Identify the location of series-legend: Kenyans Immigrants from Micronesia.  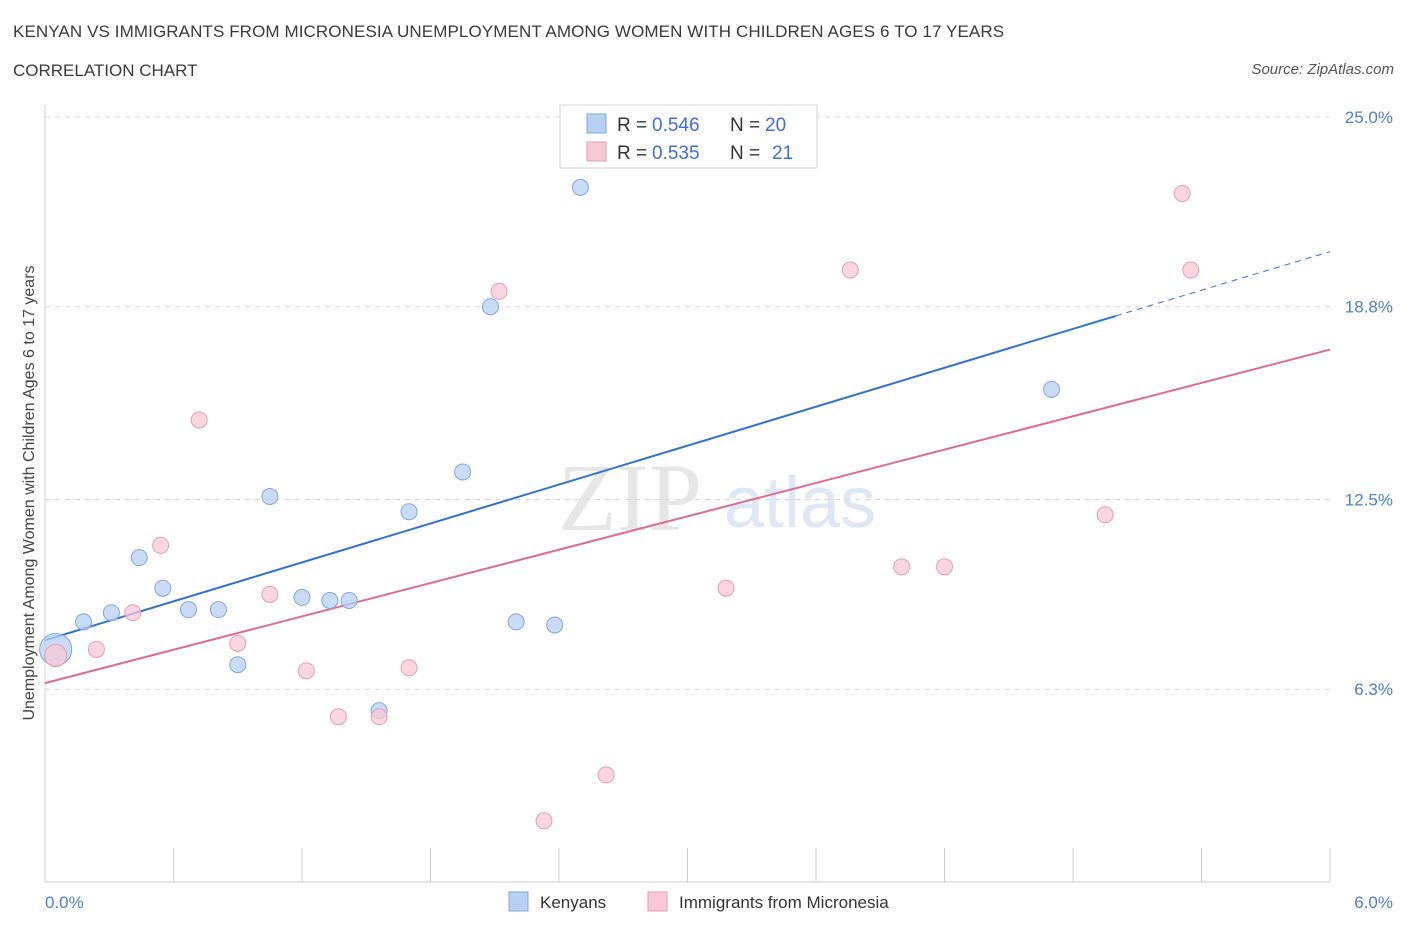
(698, 901).